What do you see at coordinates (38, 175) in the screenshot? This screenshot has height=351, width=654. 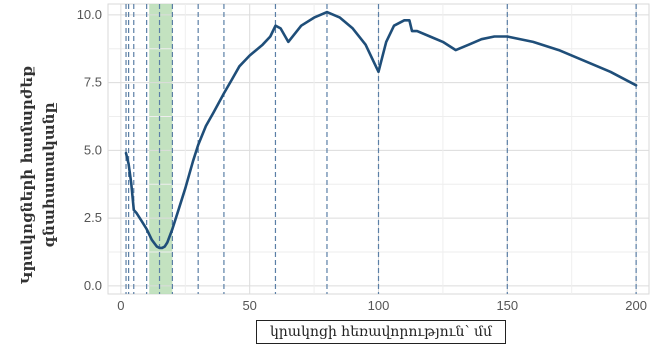 I see `y-axis-title: Կրակոցների համարժեք գնահատականը` at bounding box center [38, 175].